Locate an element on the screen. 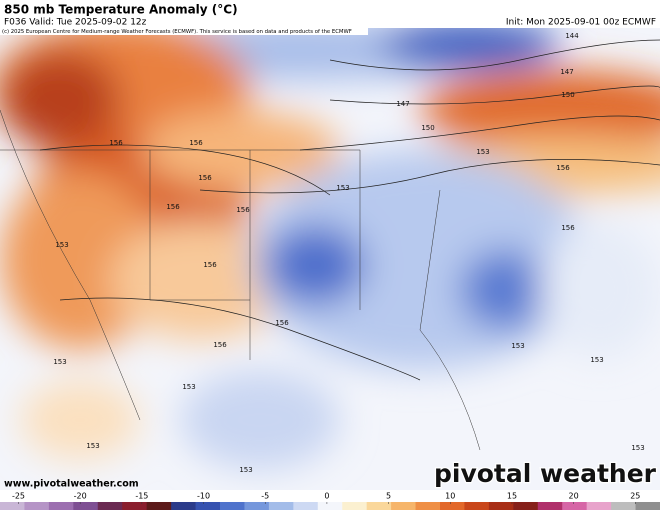  colorbar-tick-label: 20 is located at coordinates (574, 496).